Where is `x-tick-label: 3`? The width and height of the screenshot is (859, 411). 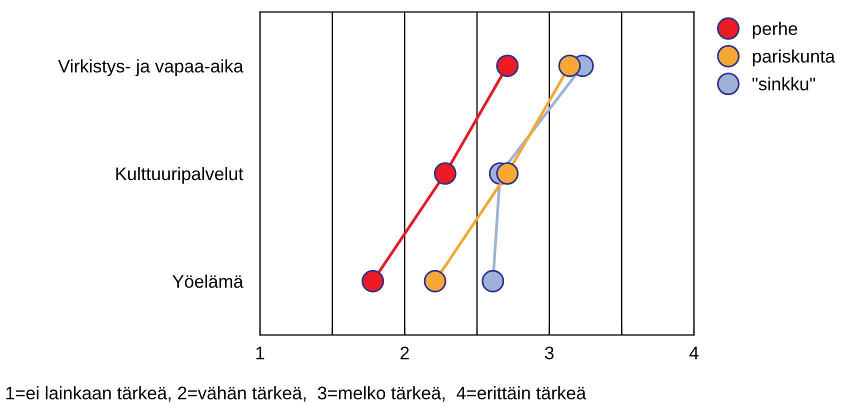
x-tick-label: 3 is located at coordinates (549, 353).